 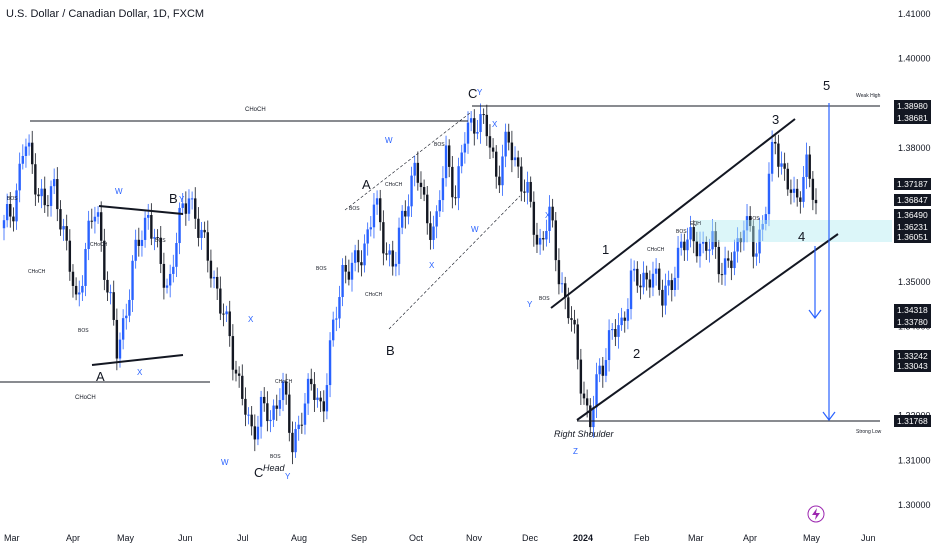 I want to click on weak-high-label: Weak High, so click(x=868, y=96).